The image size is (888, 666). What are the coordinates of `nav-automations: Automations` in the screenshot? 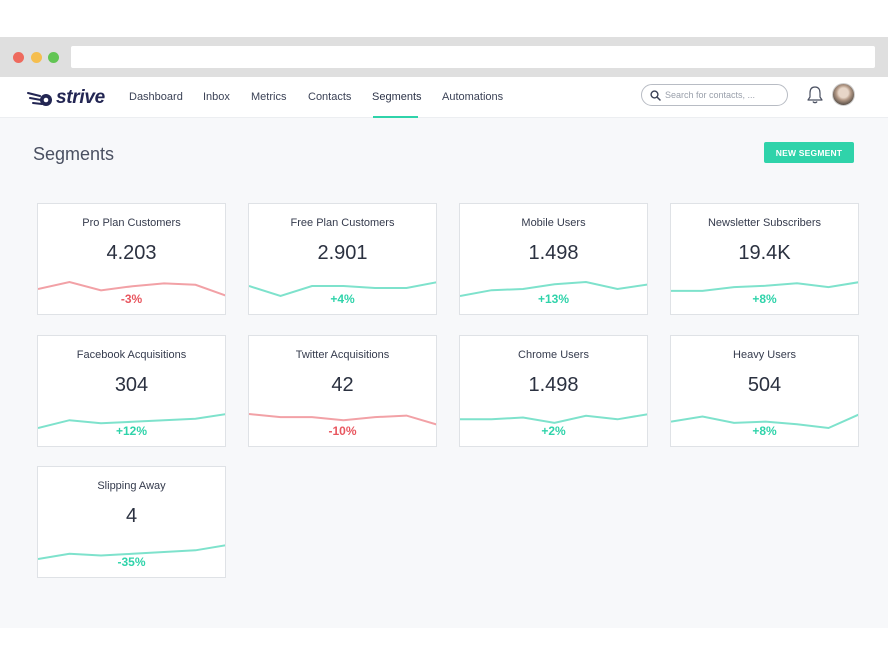 It's located at (473, 97).